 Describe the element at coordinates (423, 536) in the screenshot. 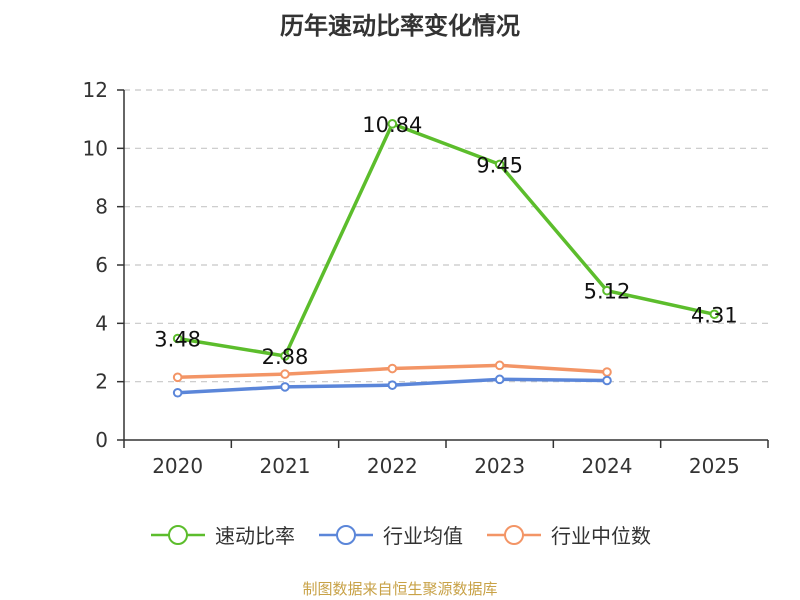

I see `legend-label-industry-mean: 行业均值` at that location.